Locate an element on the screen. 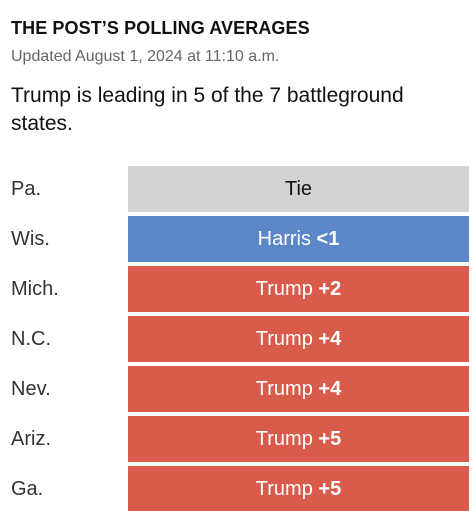  state-row: Ga. Trump +5 is located at coordinates (237, 488).